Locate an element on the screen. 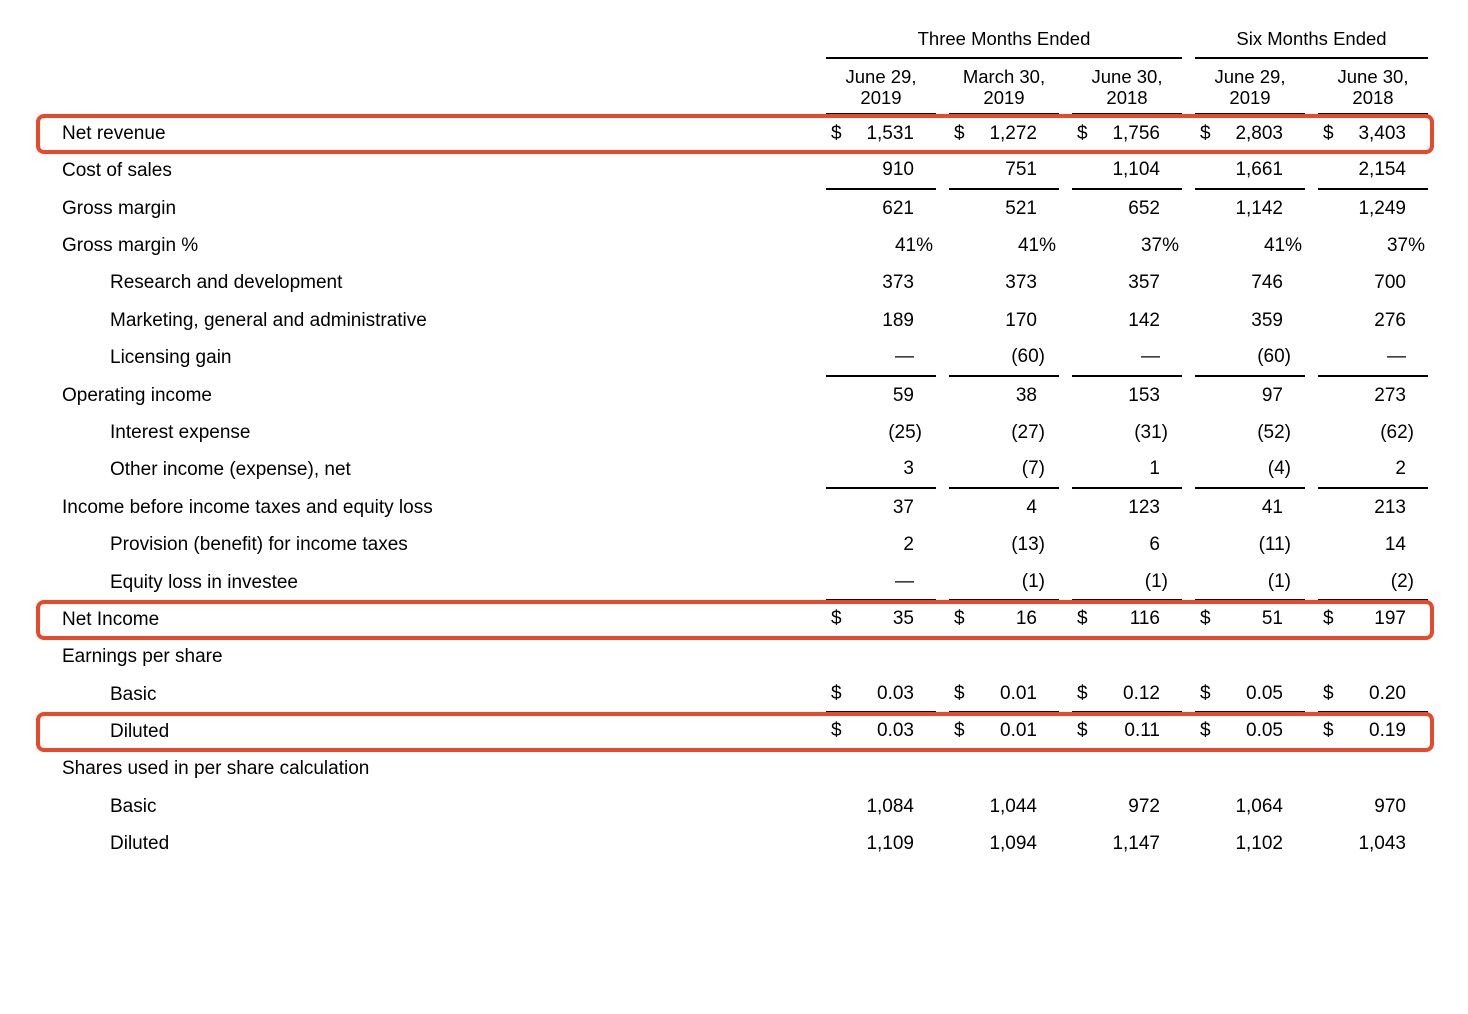  value: 621 is located at coordinates (898, 208).